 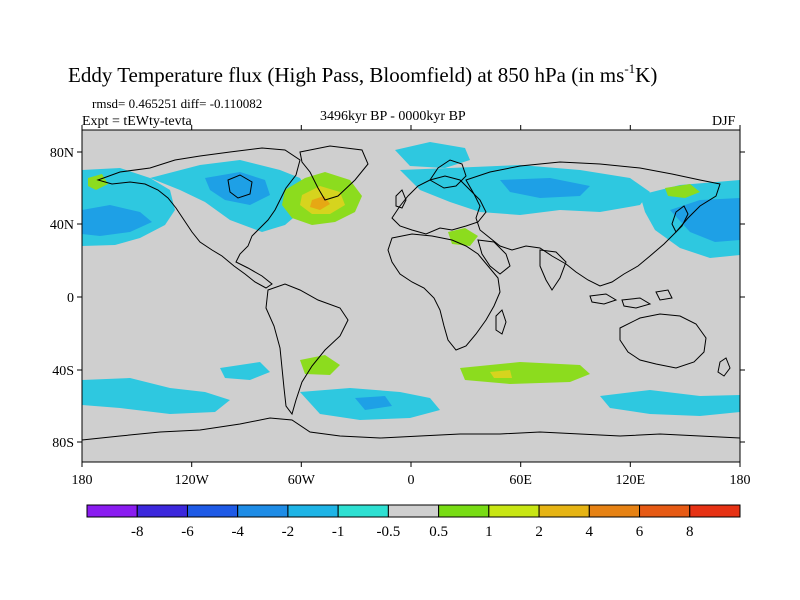 I want to click on anomaly-region-canada-strong, so click(x=237, y=188).